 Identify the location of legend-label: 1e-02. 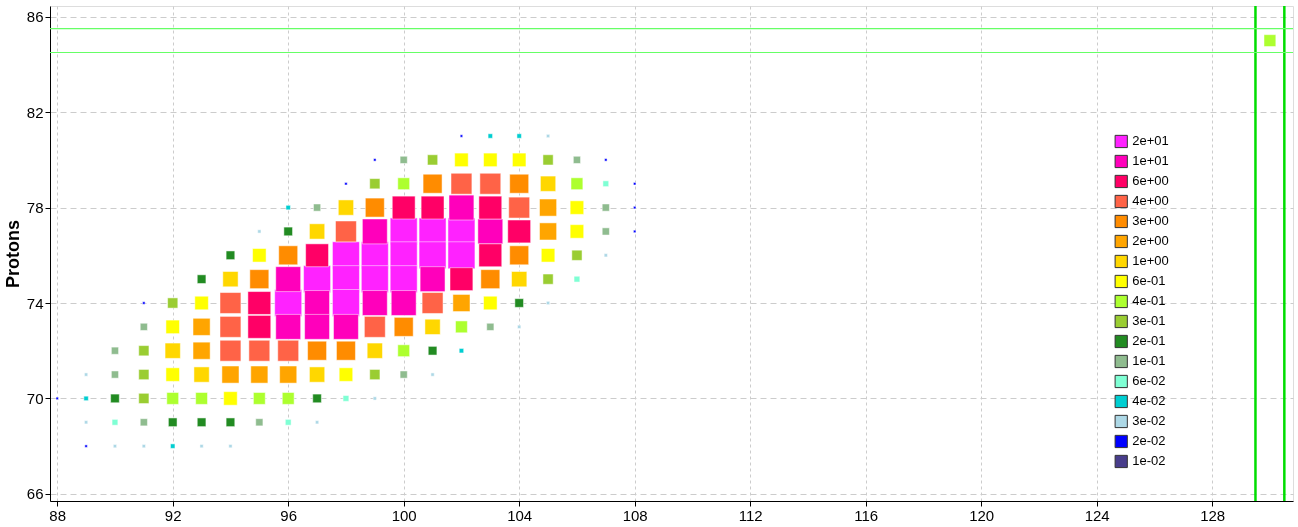
(1149, 461).